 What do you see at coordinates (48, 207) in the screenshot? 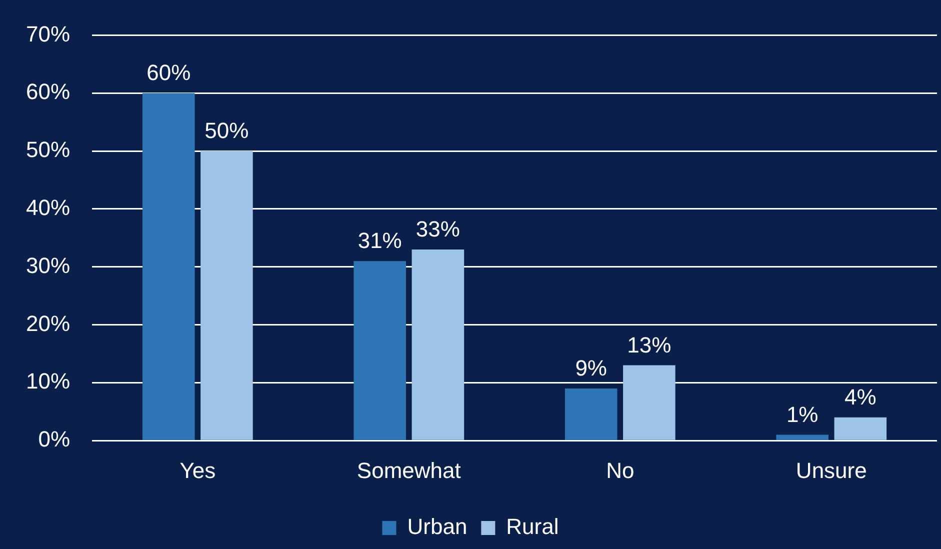
I see `y-tick-label: 40%` at bounding box center [48, 207].